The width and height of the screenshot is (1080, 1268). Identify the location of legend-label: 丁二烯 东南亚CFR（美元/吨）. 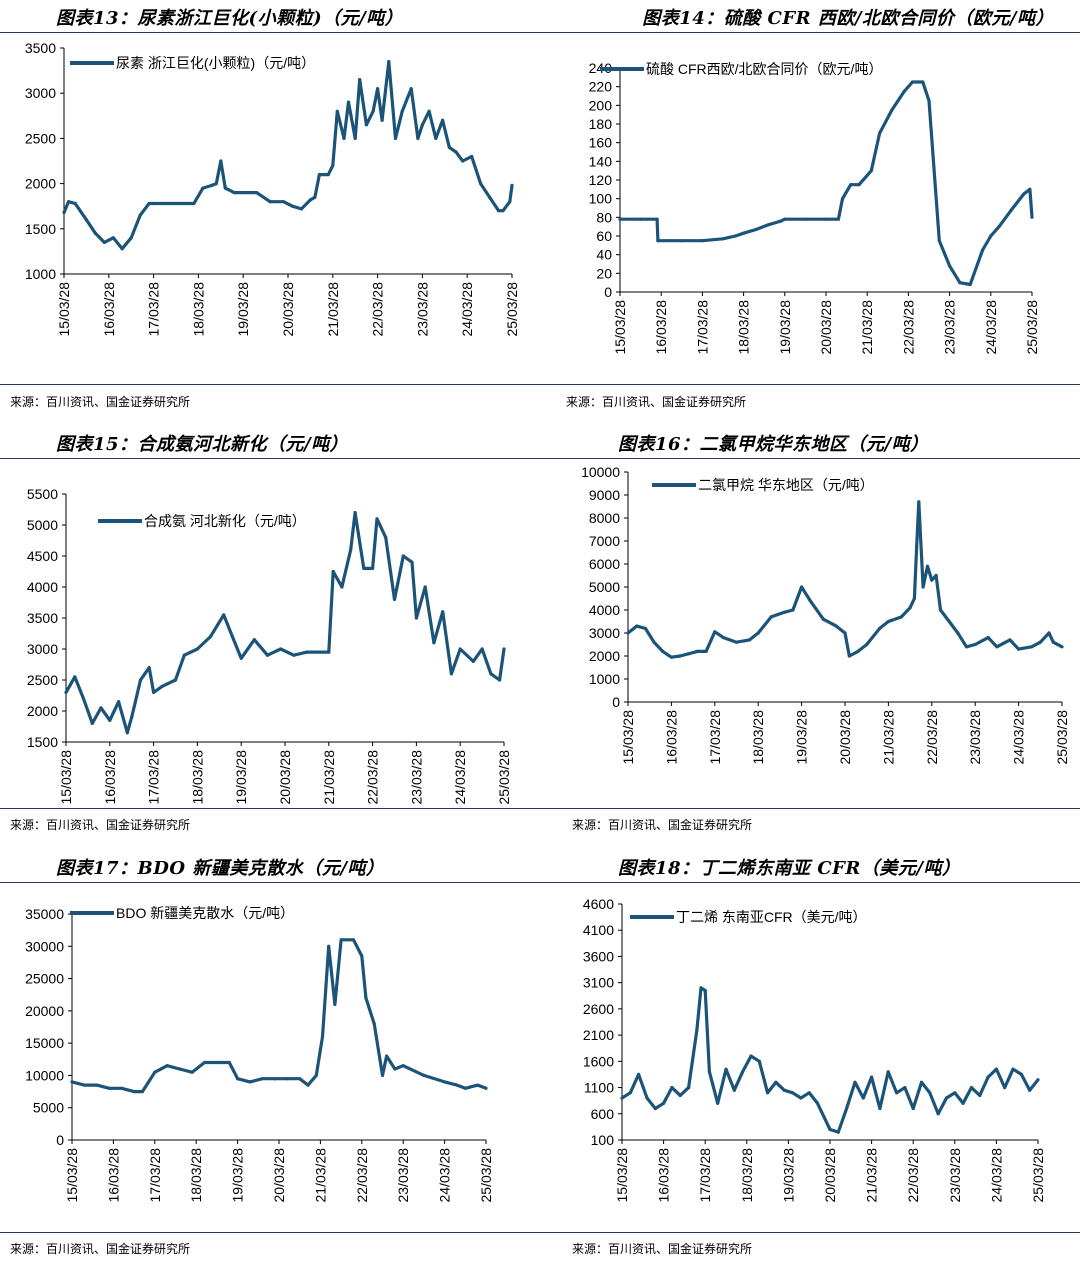
(771, 917).